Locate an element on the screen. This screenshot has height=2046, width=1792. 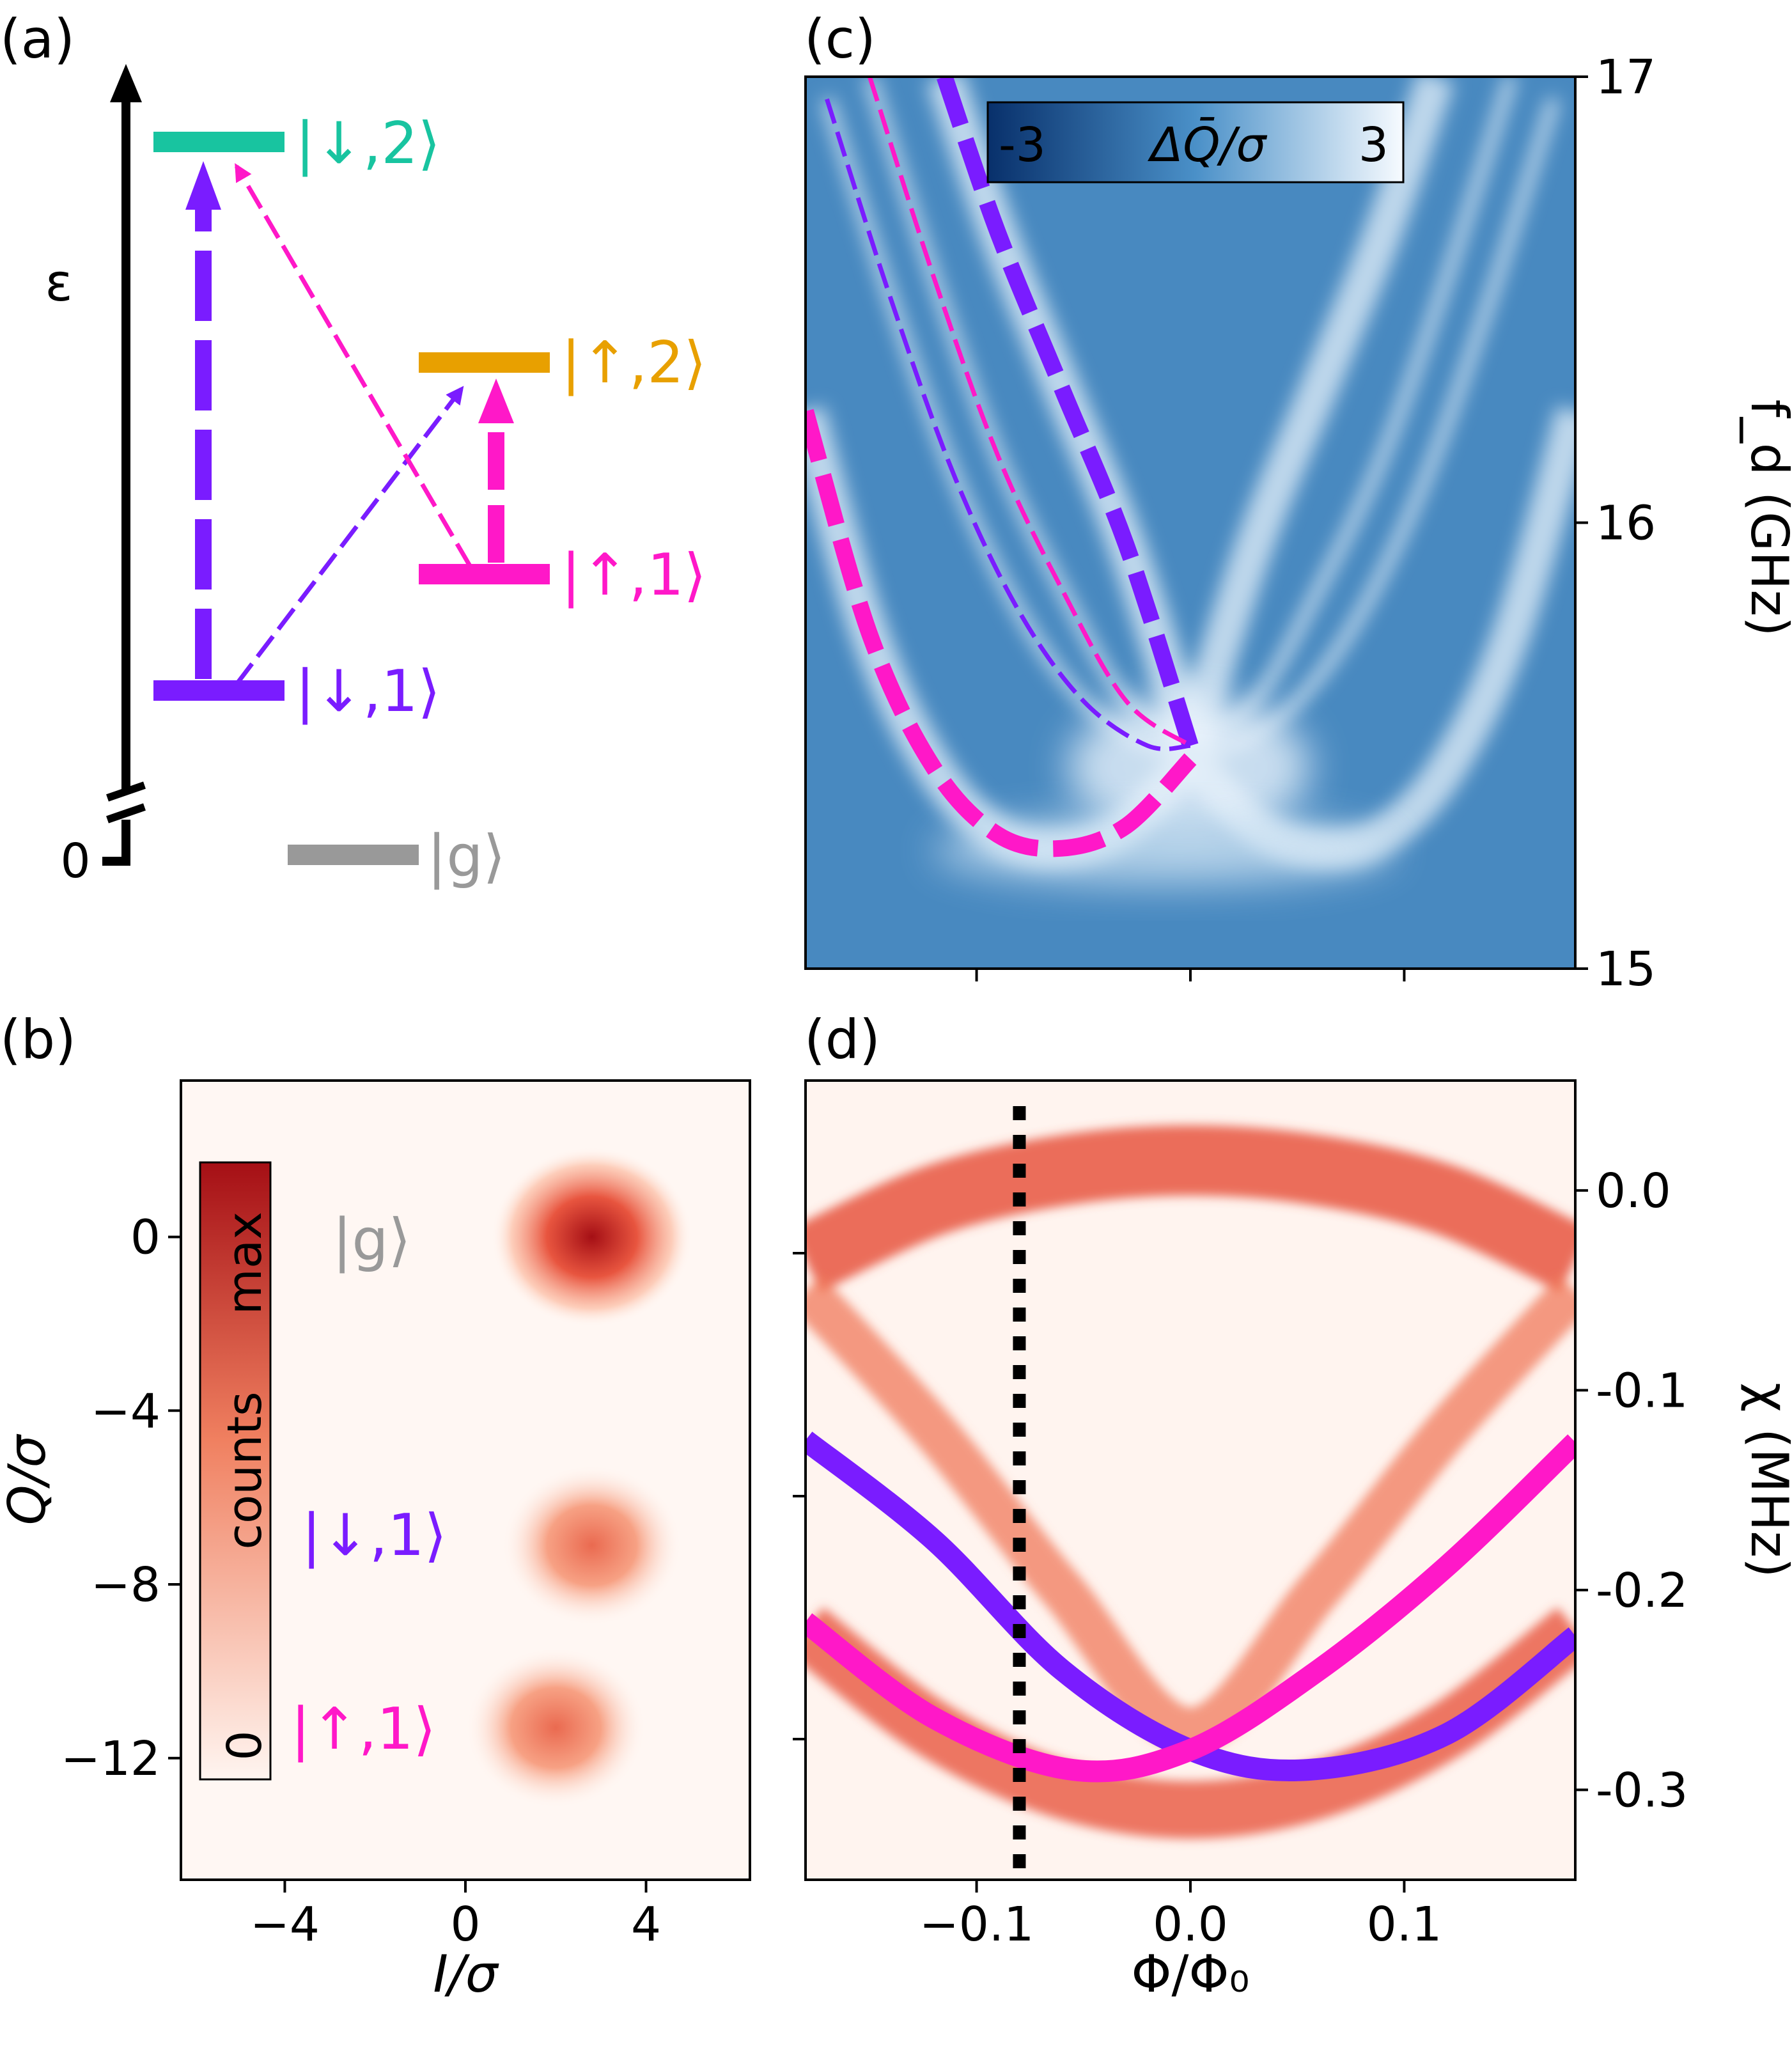
c-ytick-label: 16 is located at coordinates (1626, 523).